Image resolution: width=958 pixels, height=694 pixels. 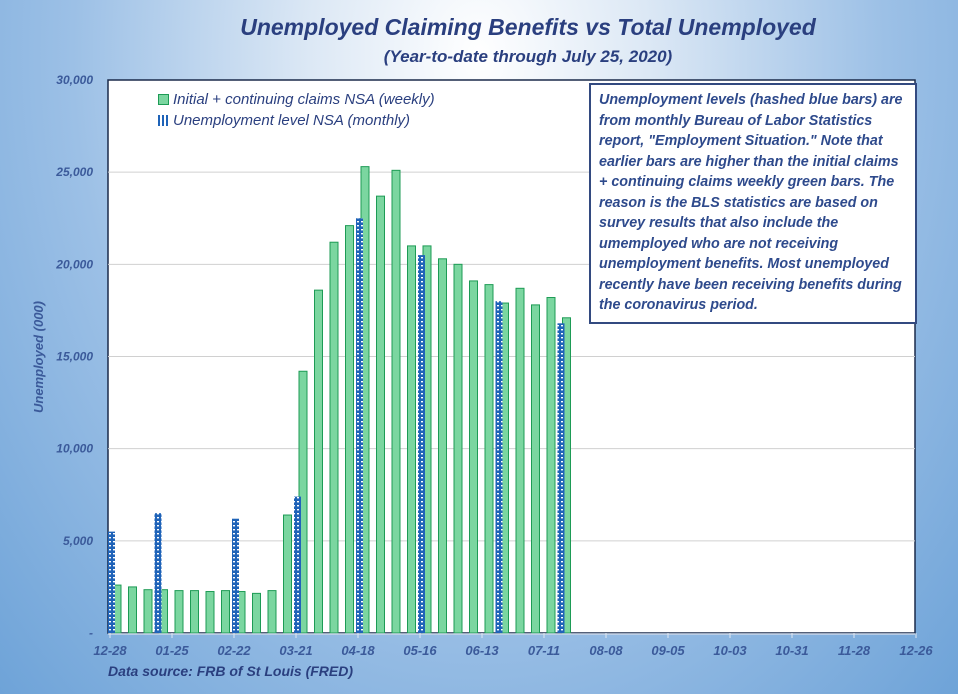 What do you see at coordinates (74, 264) in the screenshot?
I see `y-tick-label: 20,000` at bounding box center [74, 264].